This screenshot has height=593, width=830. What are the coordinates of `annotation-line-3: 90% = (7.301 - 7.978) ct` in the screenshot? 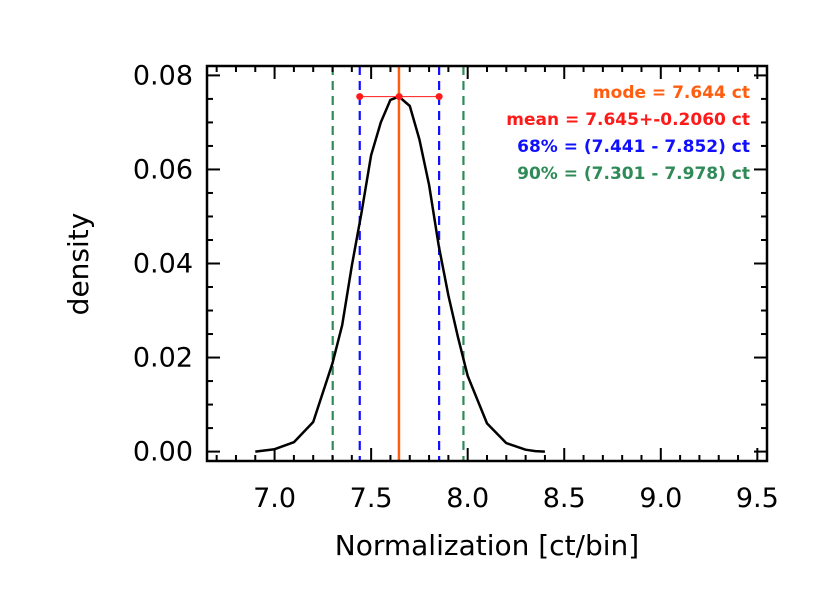 It's located at (633, 174).